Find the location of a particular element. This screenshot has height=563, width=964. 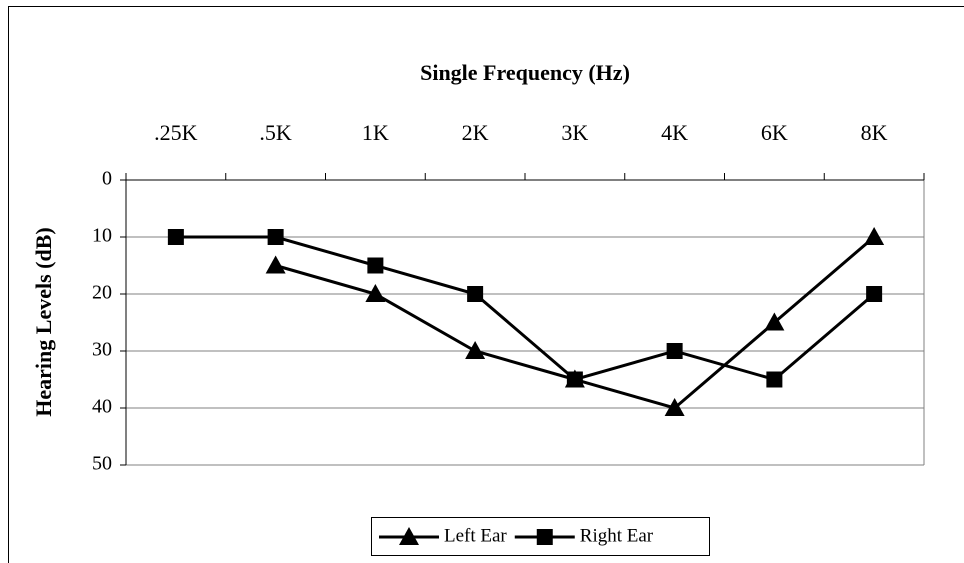

y-tick-label: 20 is located at coordinates (102, 293).